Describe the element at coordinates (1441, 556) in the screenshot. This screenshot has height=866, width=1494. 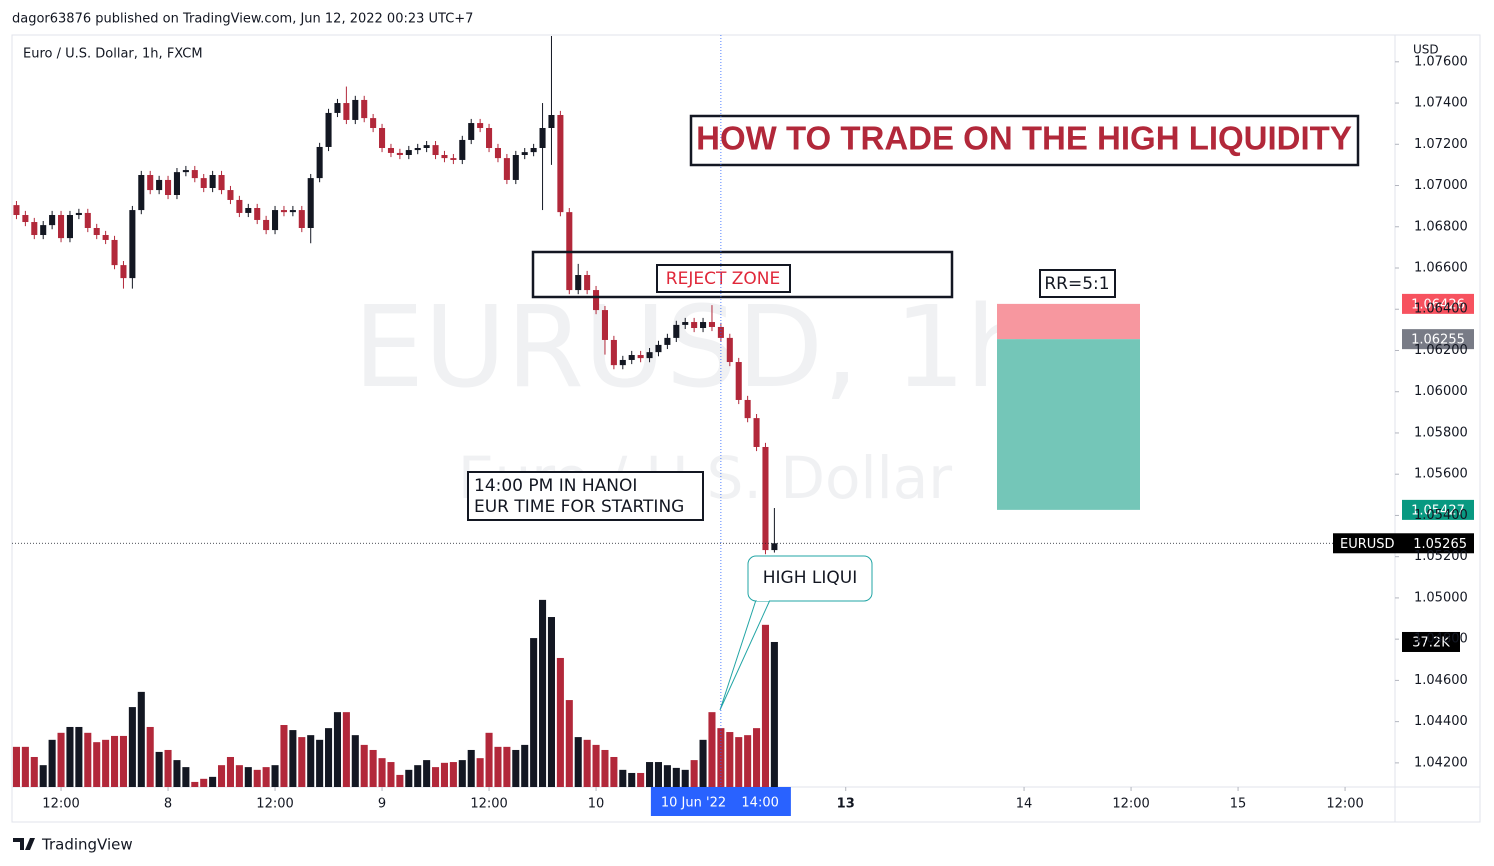
I see `y-tick-label: 1.05200` at that location.